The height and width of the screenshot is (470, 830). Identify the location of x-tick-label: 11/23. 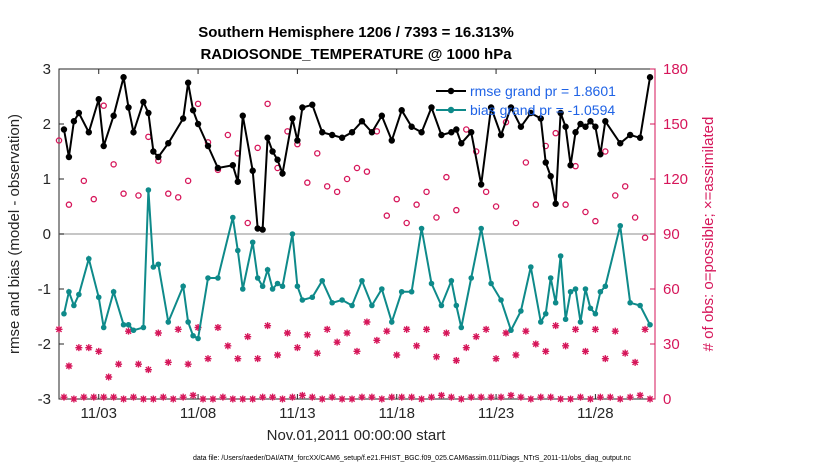
(496, 413).